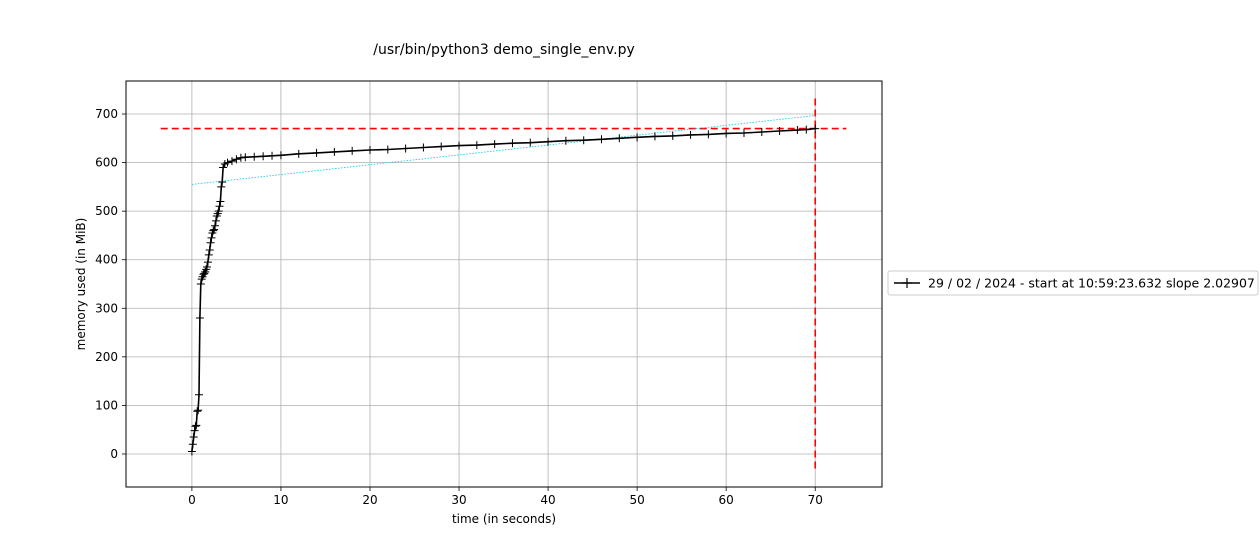 The height and width of the screenshot is (540, 1260). Describe the element at coordinates (106, 114) in the screenshot. I see `y-tick-label: 700` at that location.